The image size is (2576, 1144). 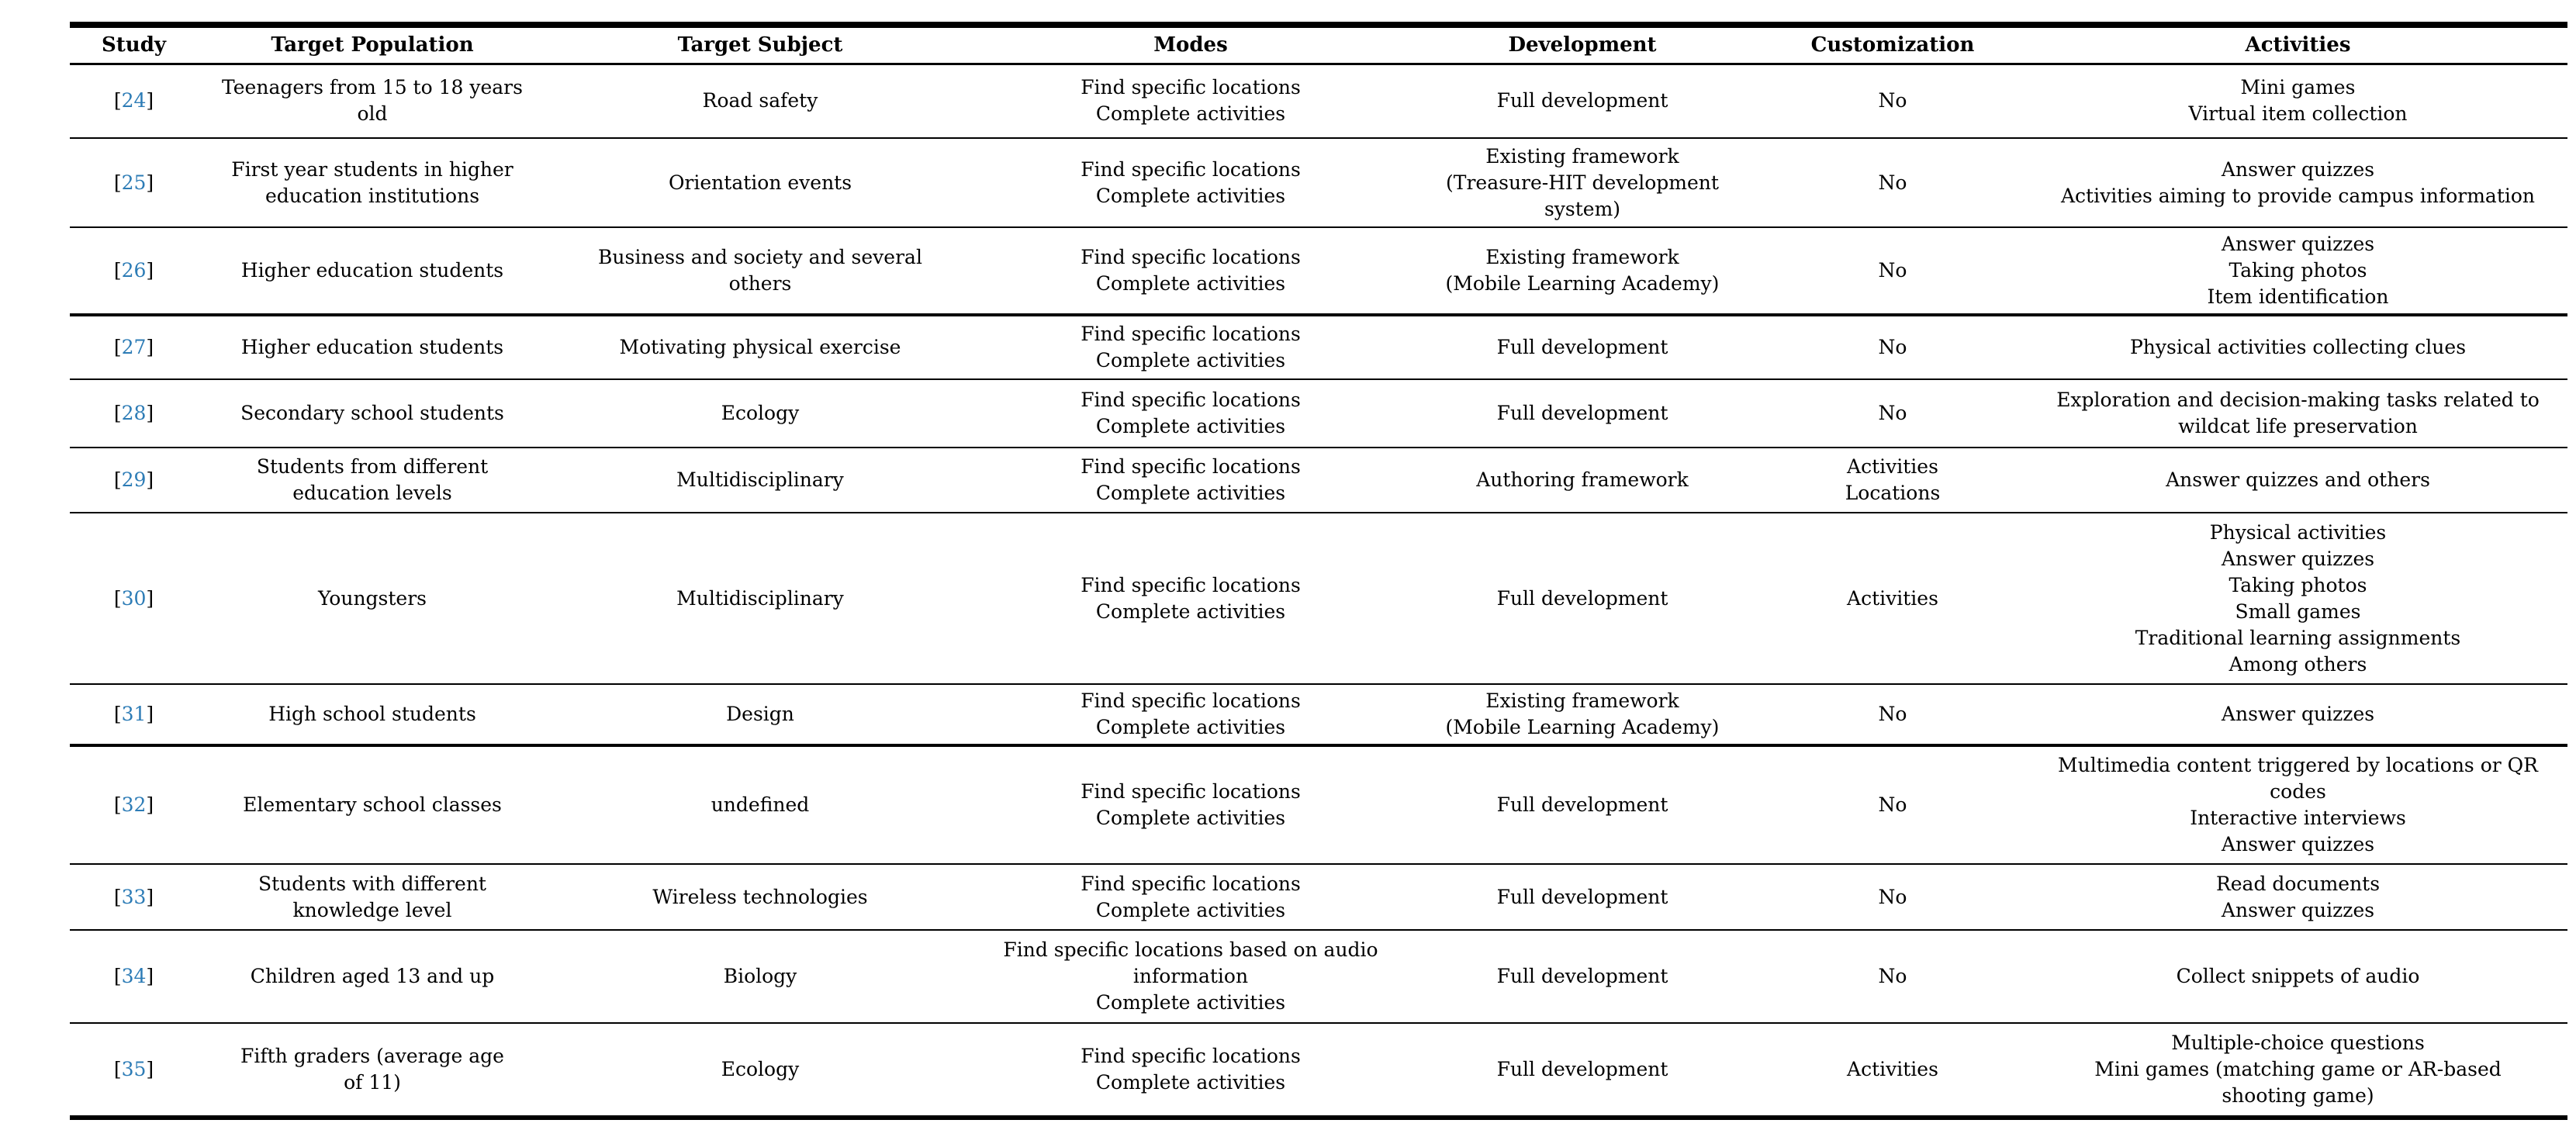 I want to click on cell-line: codes, so click(x=2298, y=791).